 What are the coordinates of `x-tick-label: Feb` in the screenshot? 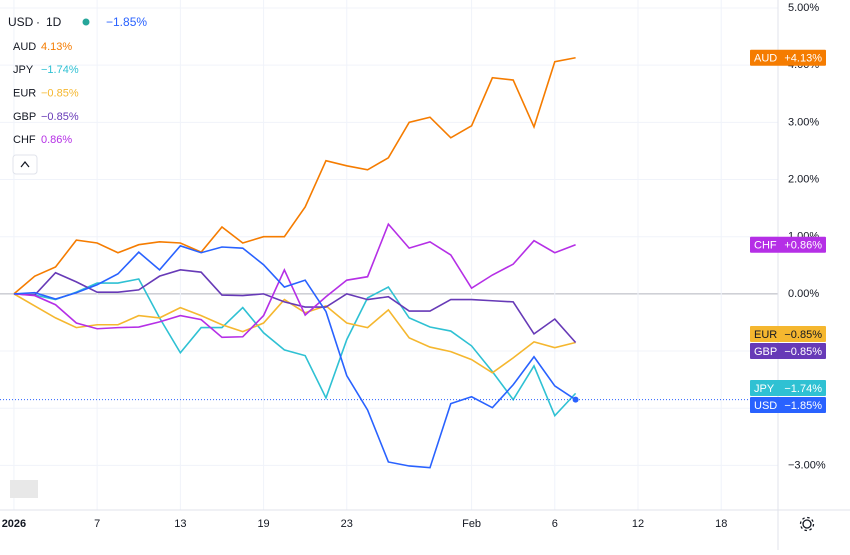 It's located at (471, 524).